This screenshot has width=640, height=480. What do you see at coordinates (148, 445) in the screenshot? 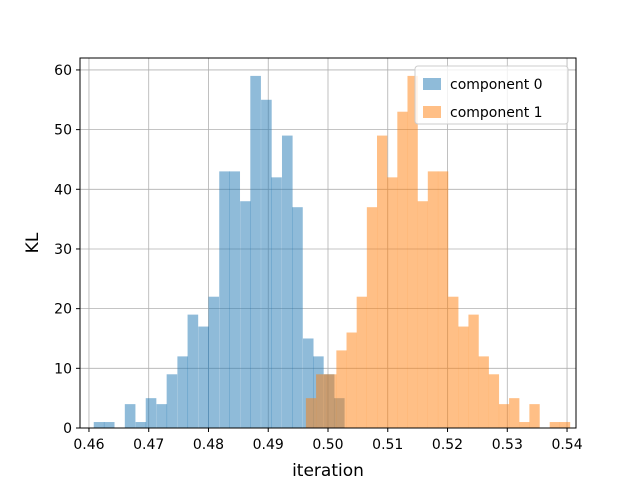
I see `x-tick-label: 0.47` at bounding box center [148, 445].